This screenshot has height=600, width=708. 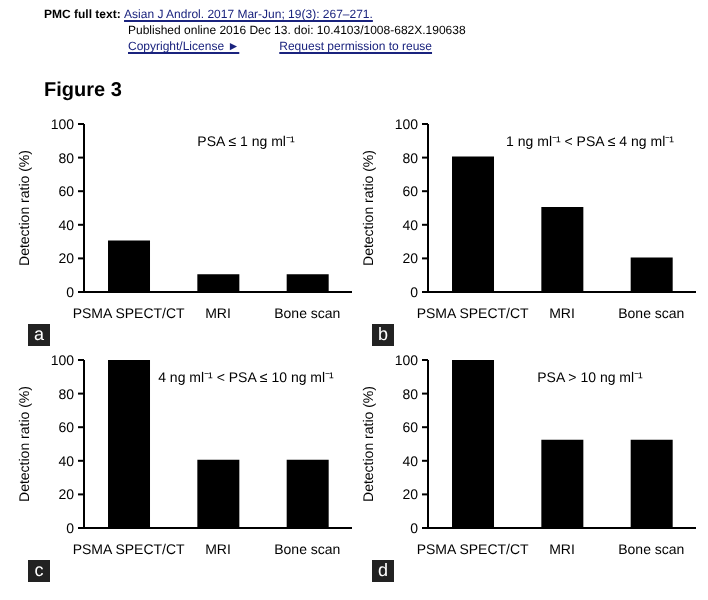 What do you see at coordinates (39, 571) in the screenshot?
I see `text: c` at bounding box center [39, 571].